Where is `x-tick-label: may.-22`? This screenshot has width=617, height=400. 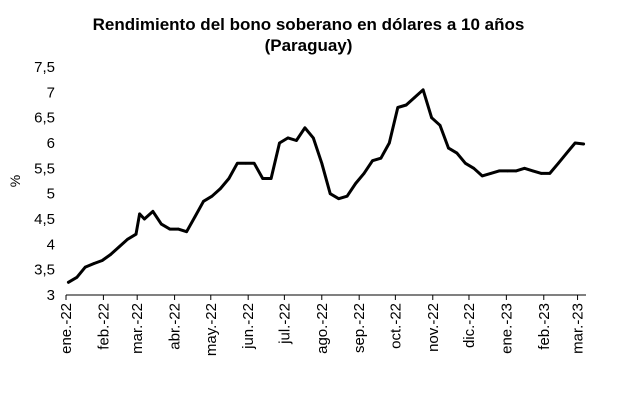 x-tick-label: may.-22 is located at coordinates (211, 329).